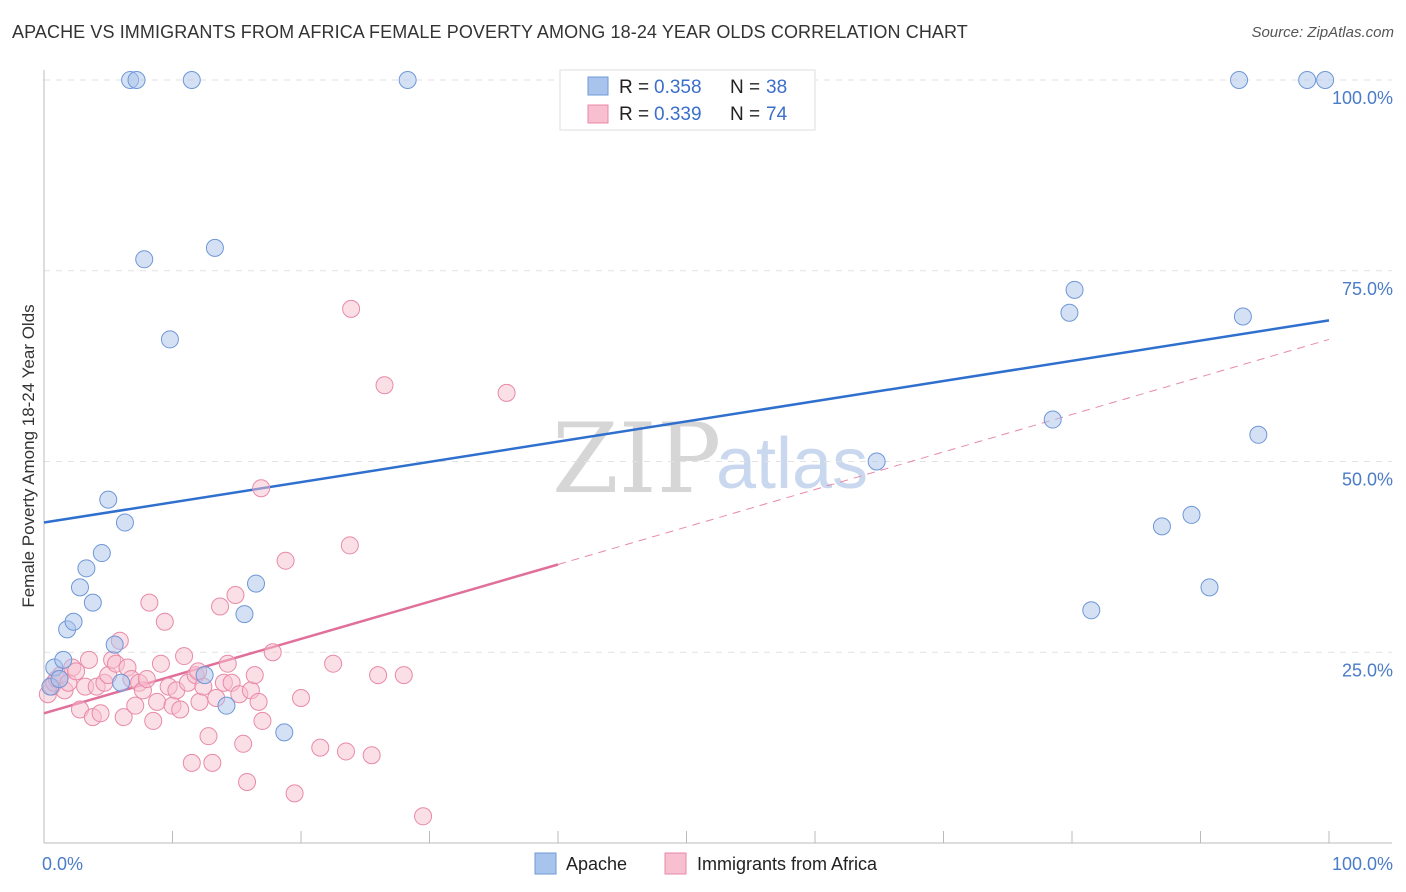 This screenshot has height=892, width=1406. What do you see at coordinates (745, 114) in the screenshot?
I see `legend-n-label-africa: N =` at bounding box center [745, 114].